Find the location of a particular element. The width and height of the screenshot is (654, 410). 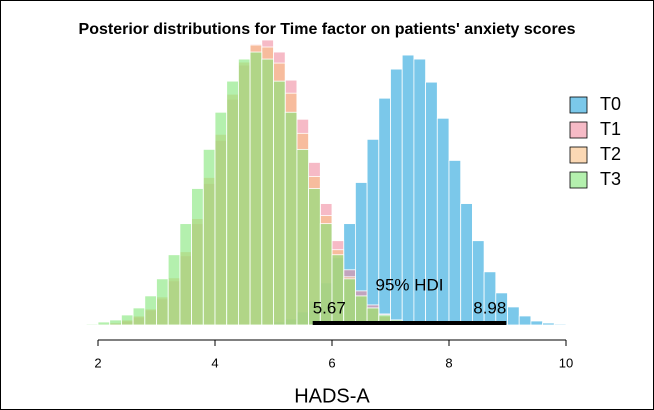

hdi-label: 95% HDI is located at coordinates (409, 284).